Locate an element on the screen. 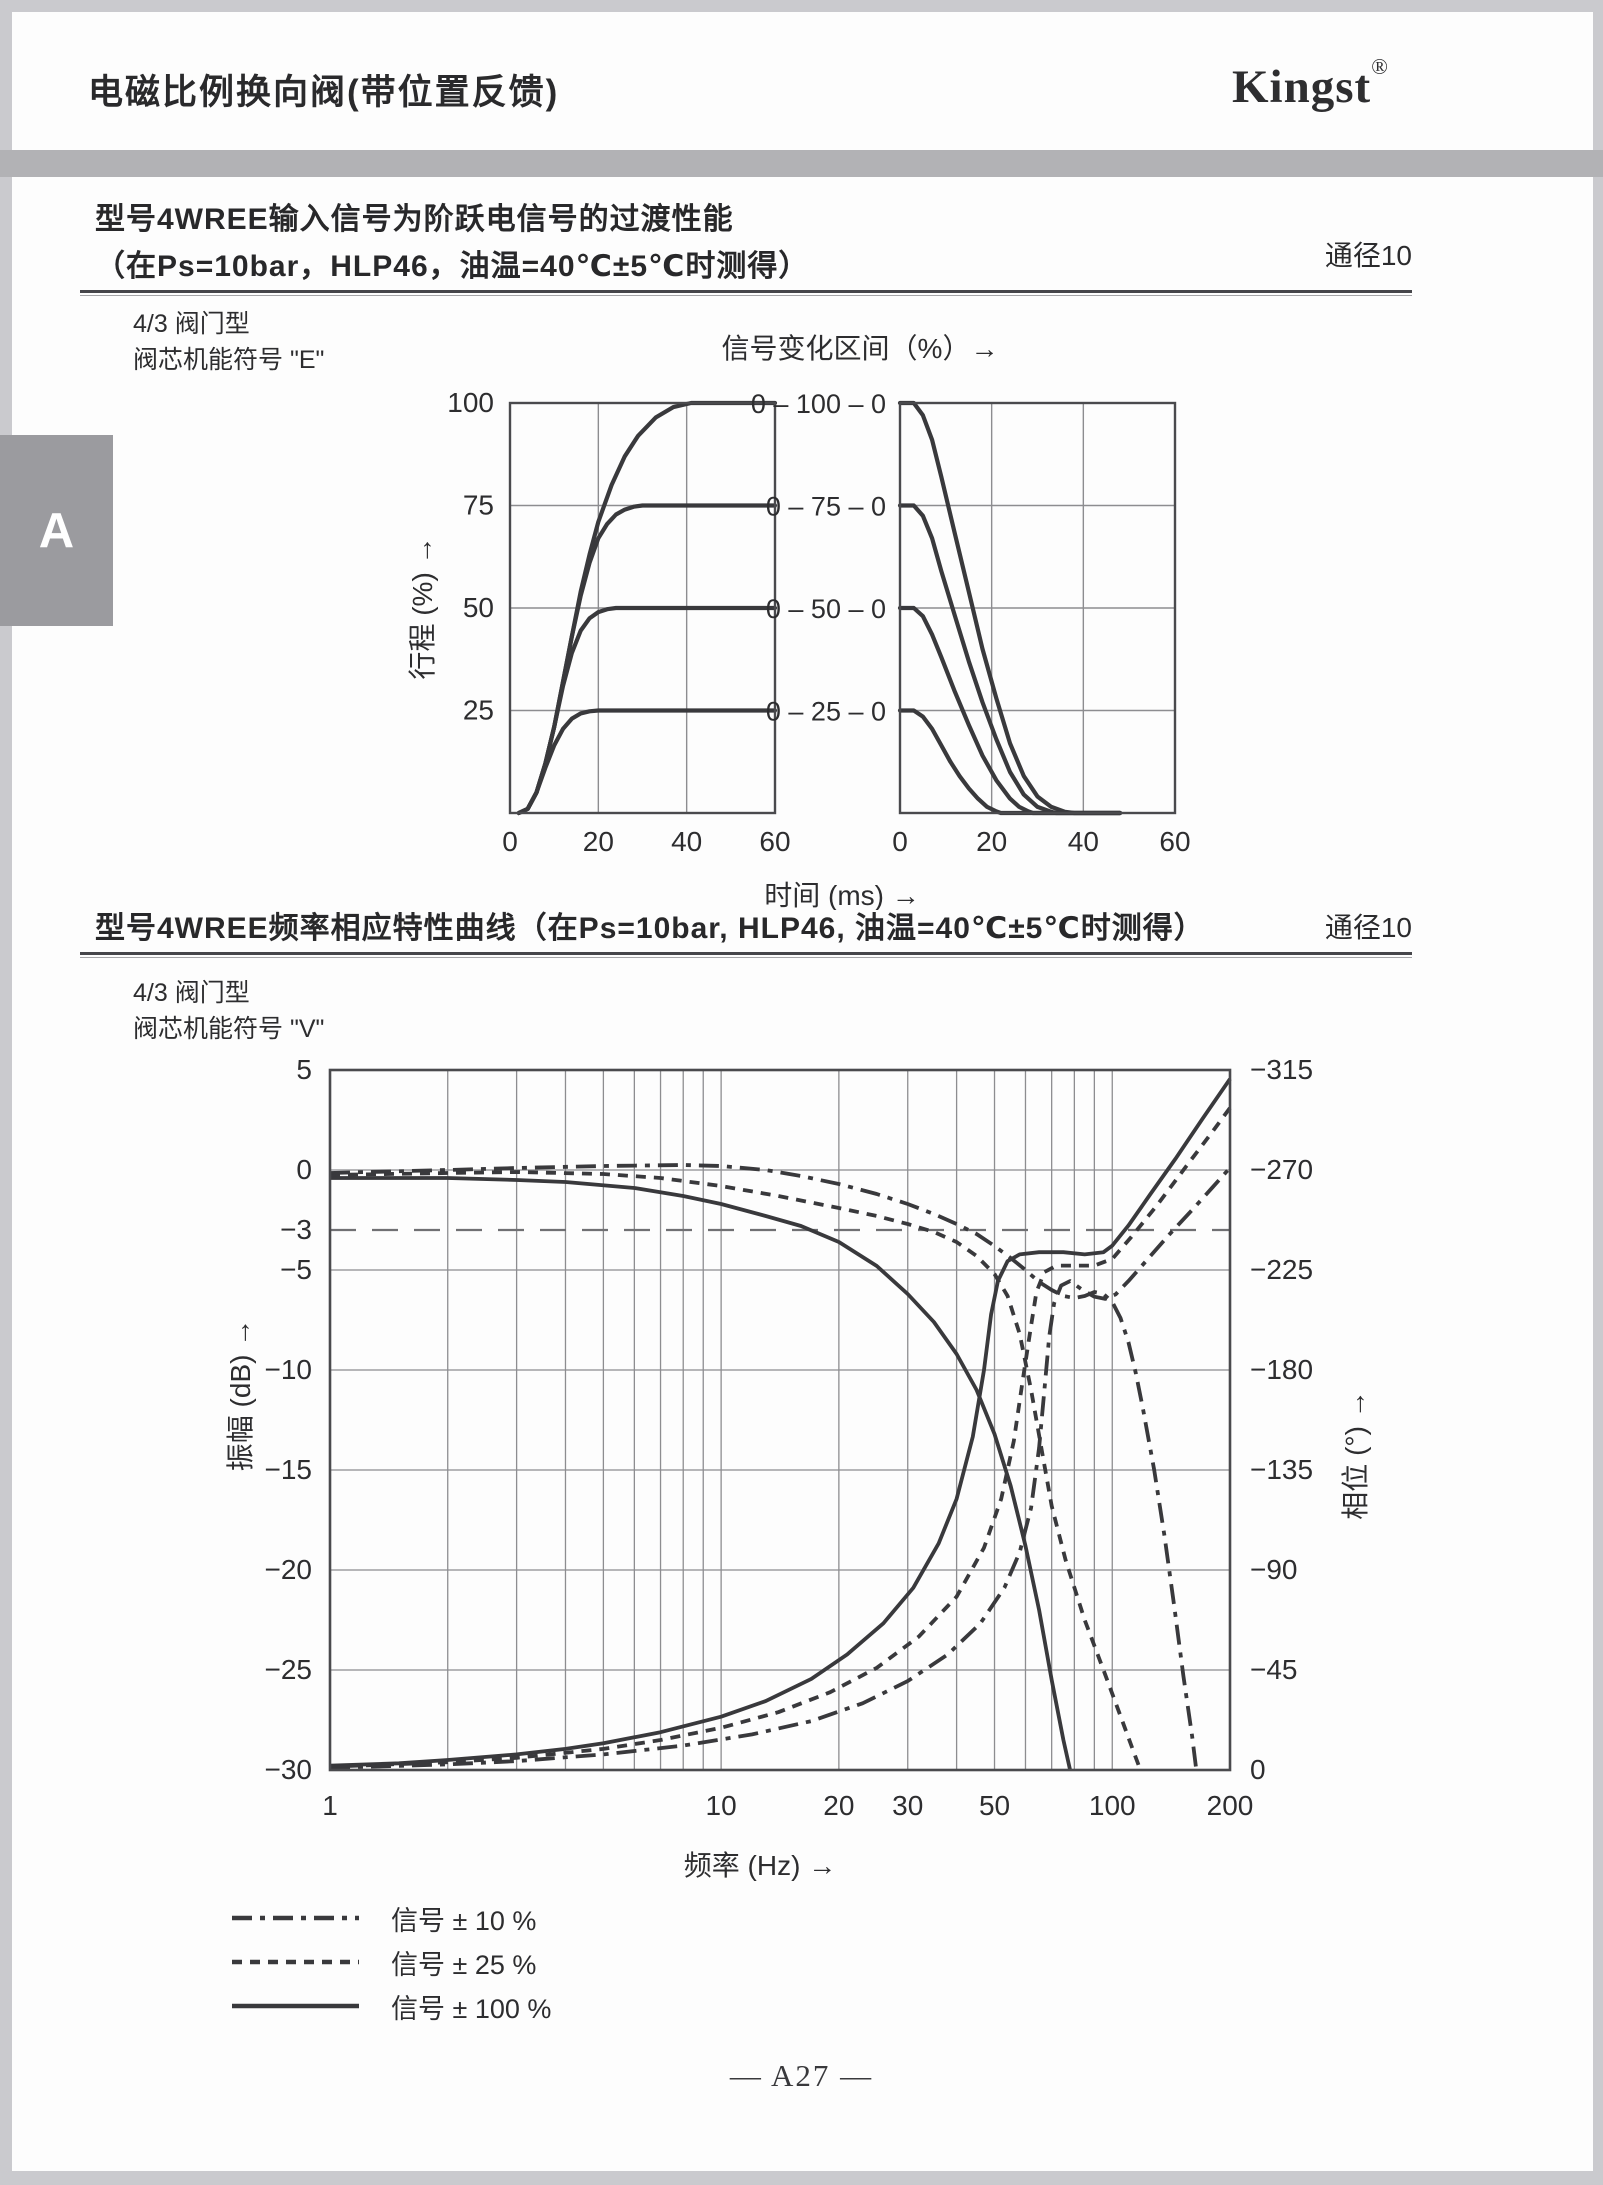  section1-pipe-size: 通径10 is located at coordinates (1368, 255).